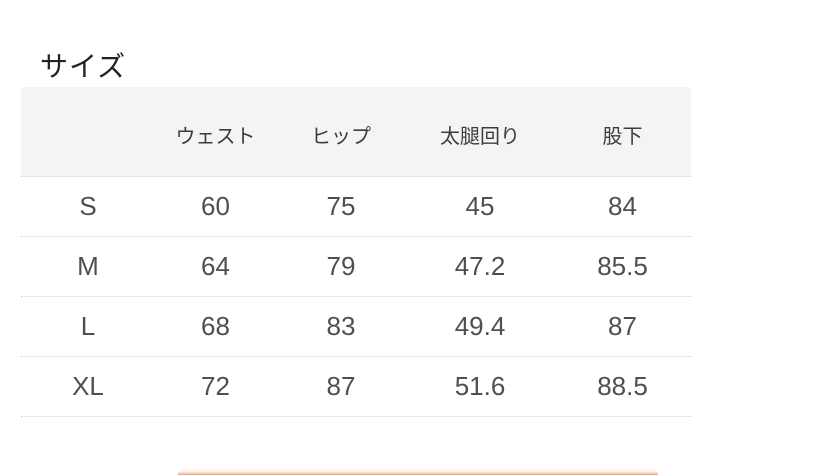 The height and width of the screenshot is (475, 826). I want to click on table-row-s: S 60 75 45 84, so click(356, 207).